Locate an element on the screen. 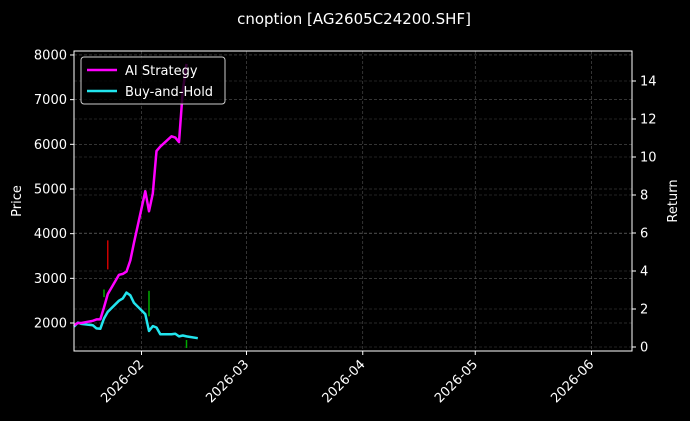 The width and height of the screenshot is (690, 421). y-tick-label: 8000 is located at coordinates (50, 55).